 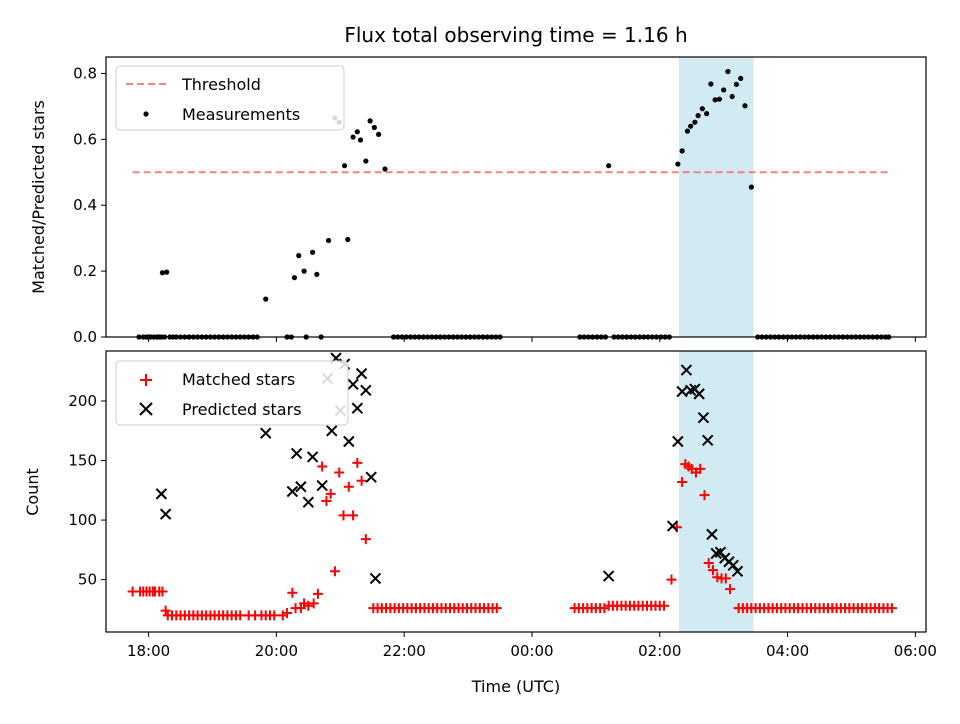 I want to click on x-tick-label: 00:00, so click(x=531, y=651).